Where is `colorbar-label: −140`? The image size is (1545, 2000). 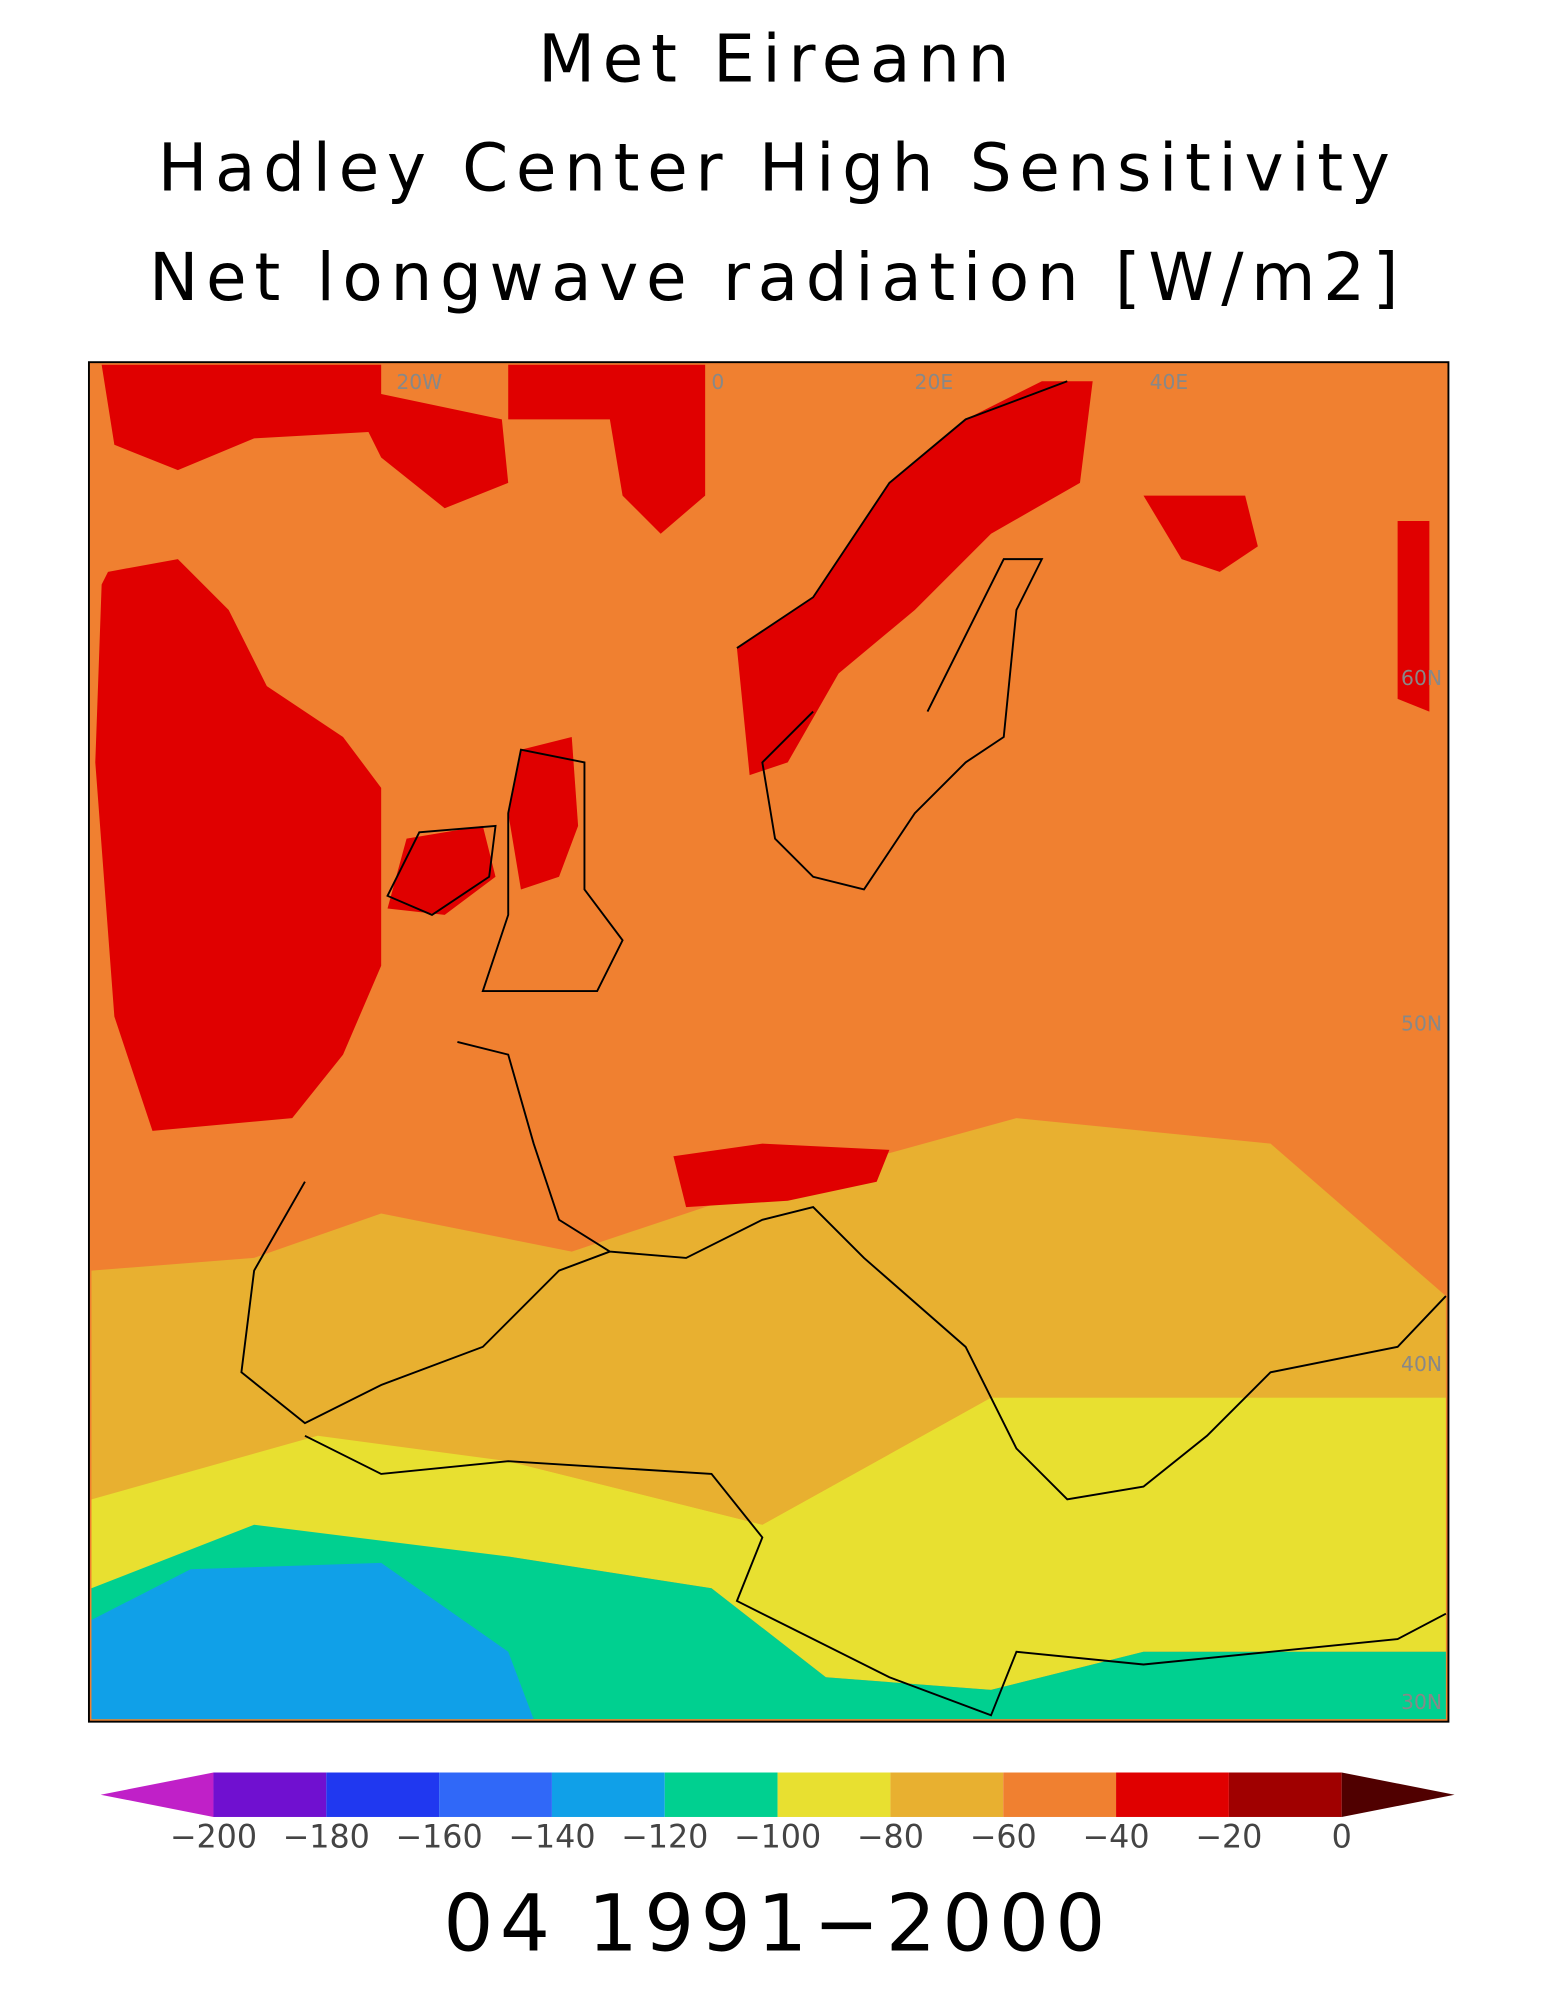
colorbar-label: −140 is located at coordinates (551, 1837).